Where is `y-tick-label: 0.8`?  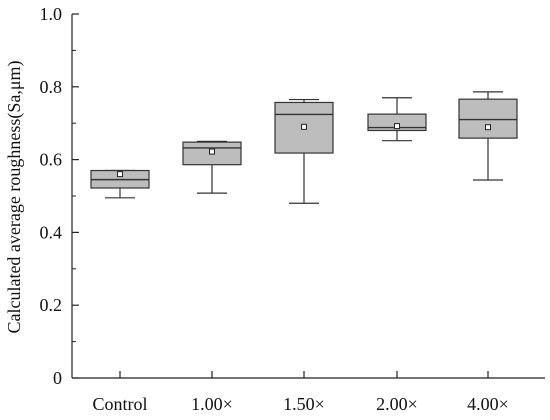 y-tick-label: 0.8 is located at coordinates (51, 87).